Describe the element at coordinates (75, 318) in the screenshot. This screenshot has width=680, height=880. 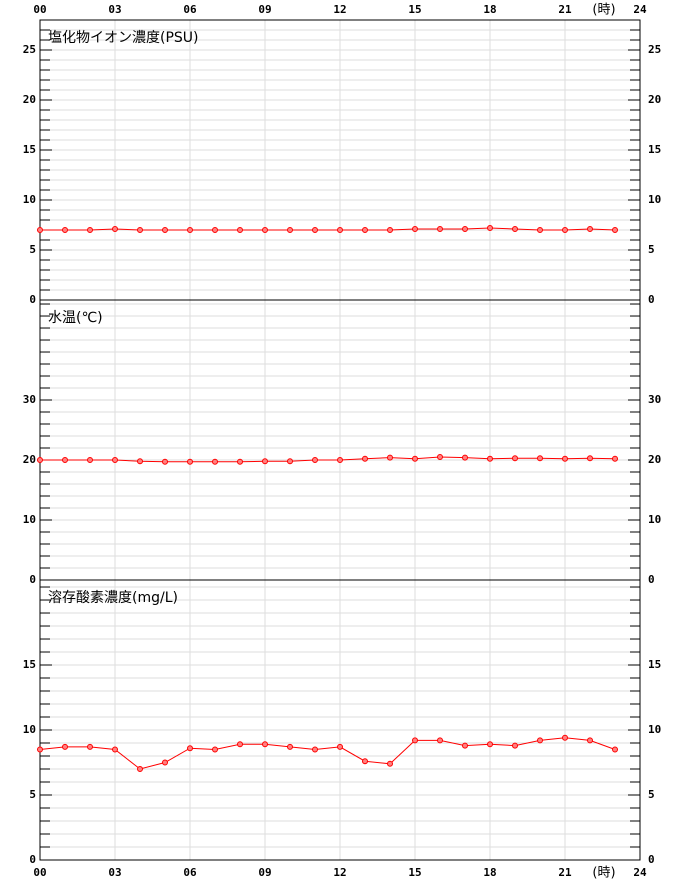
I see `panel-title: 水温(℃)` at that location.